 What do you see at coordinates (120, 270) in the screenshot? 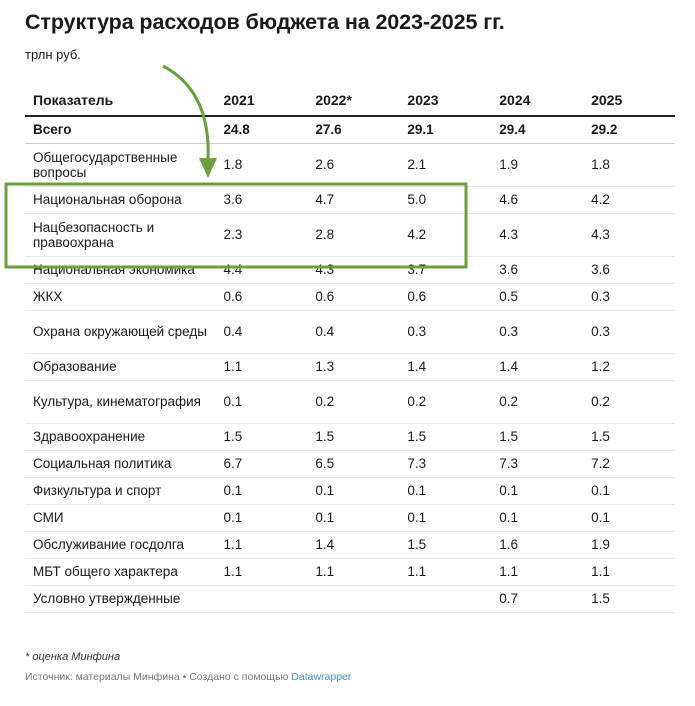
I see `row-label: Национальная экономика` at bounding box center [120, 270].